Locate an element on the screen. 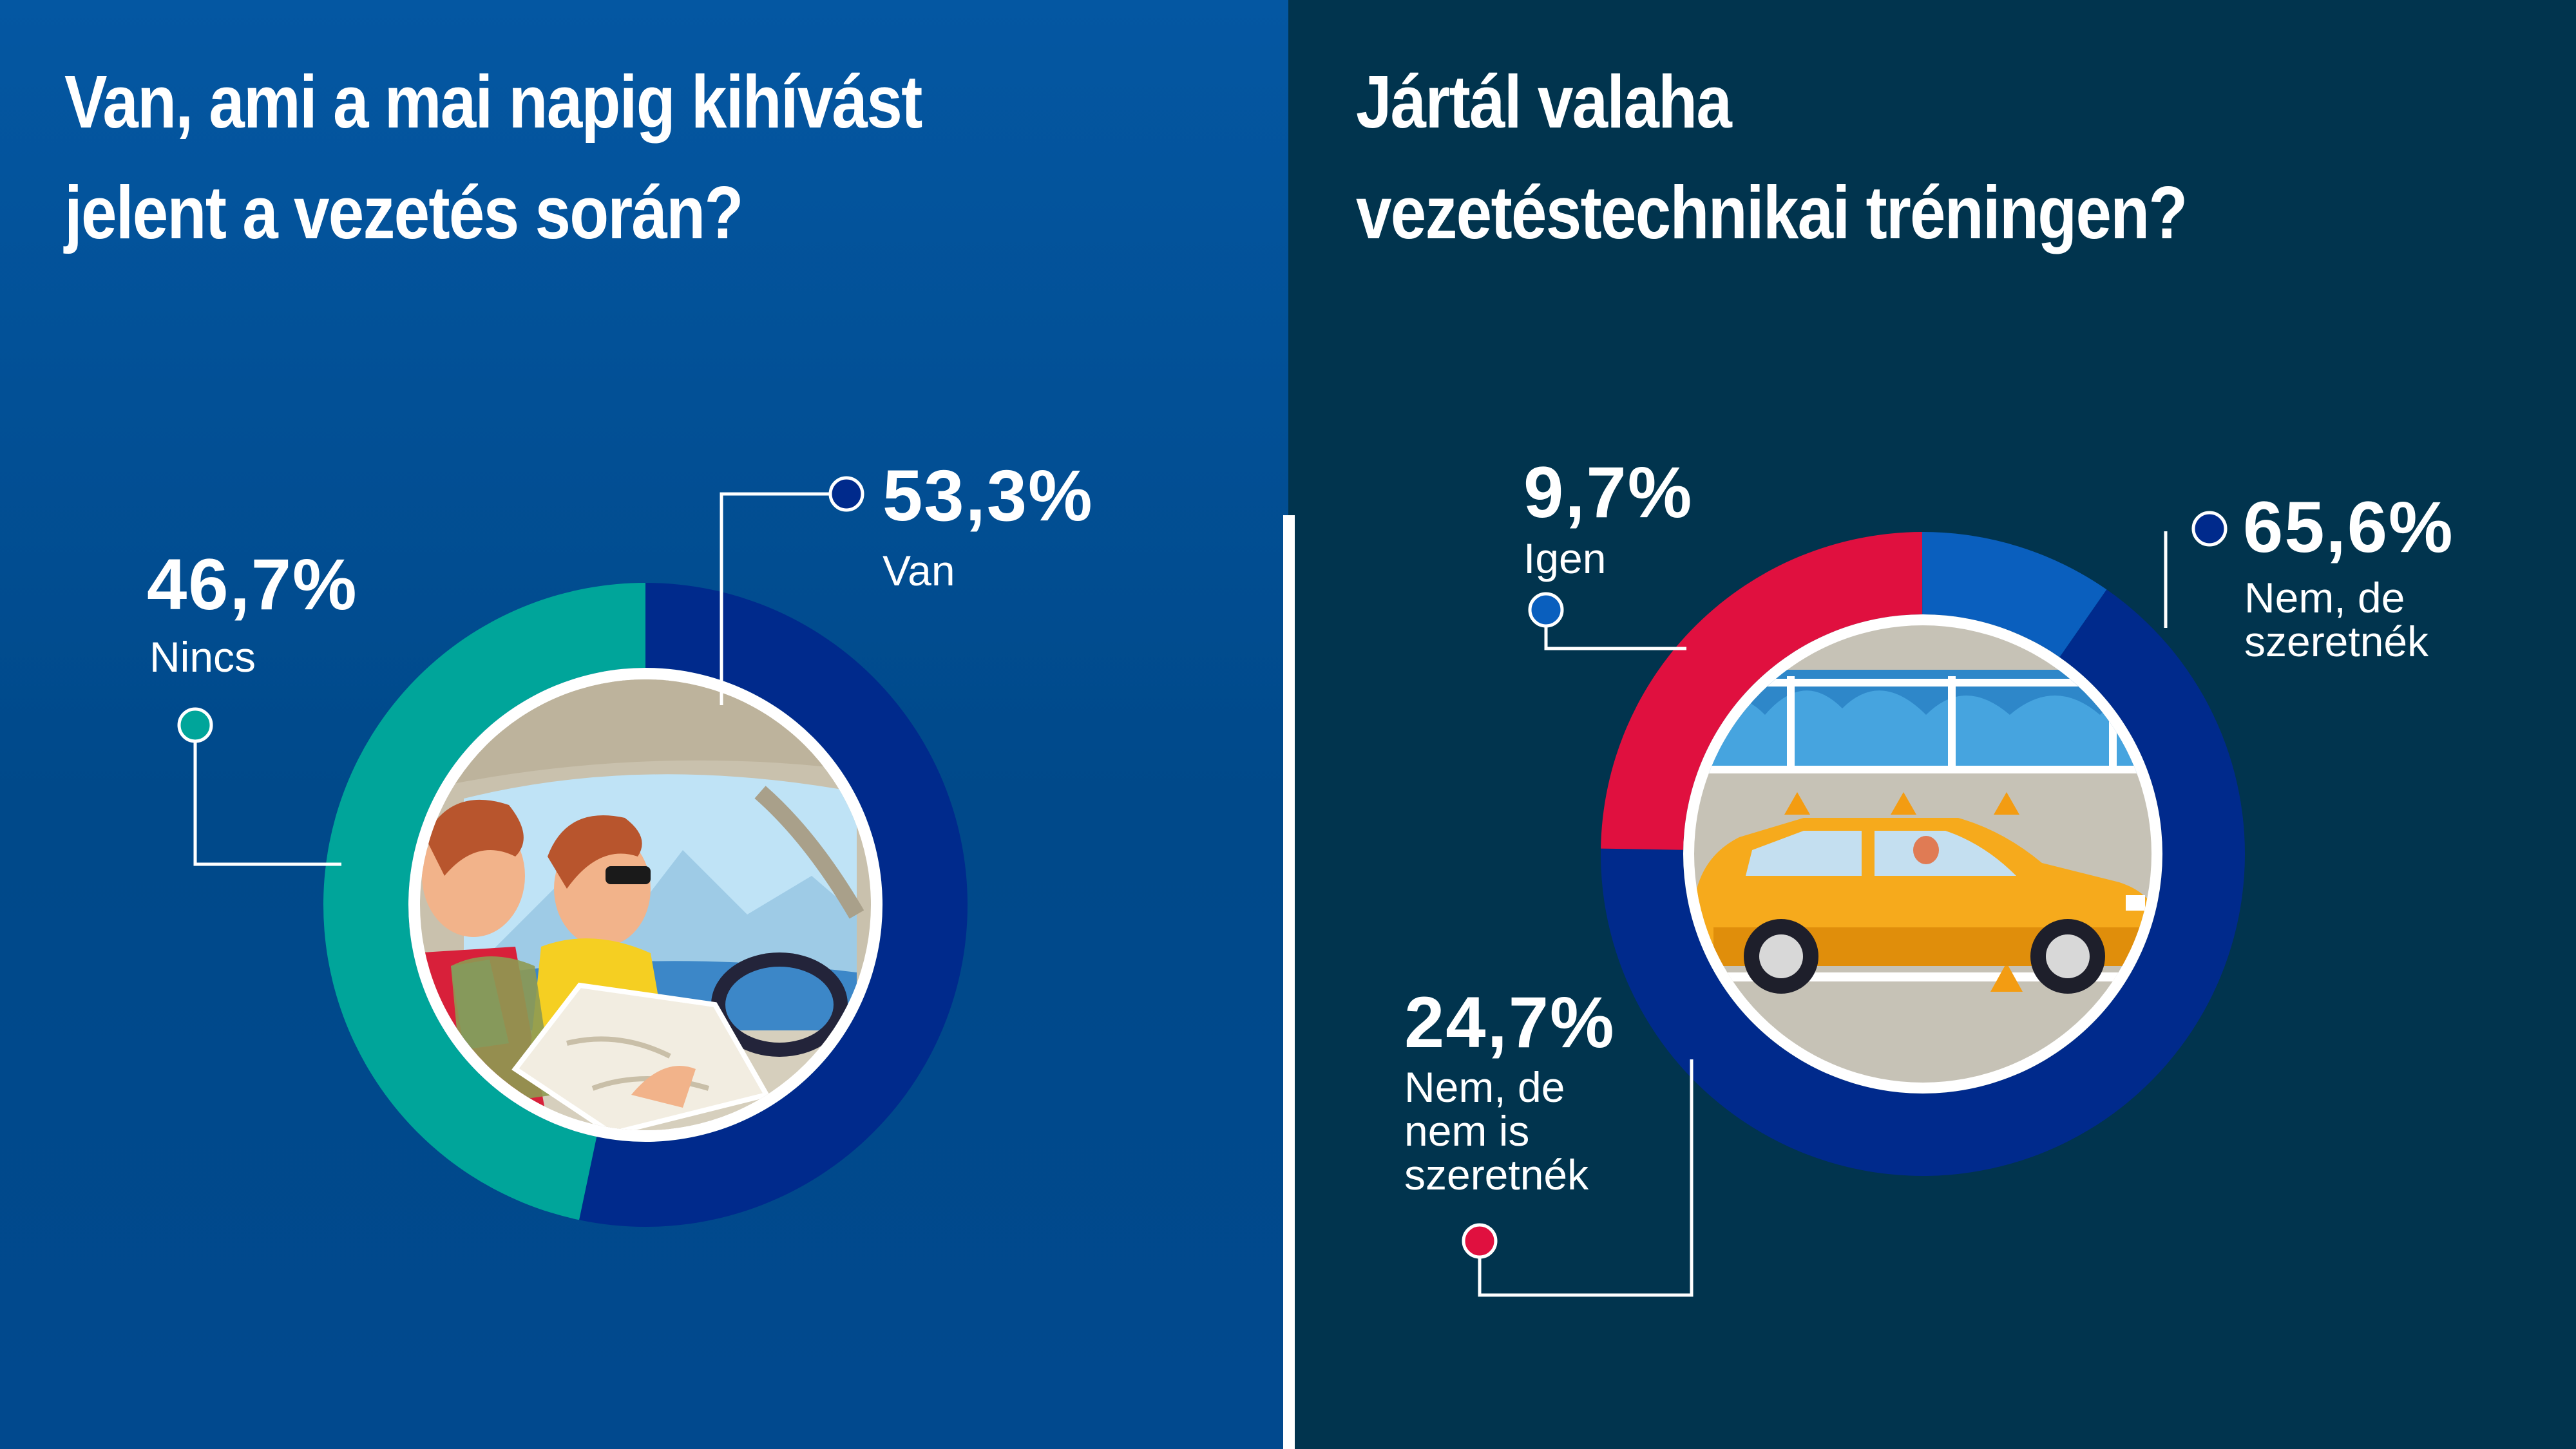  donut-slice-igen is located at coordinates (2015, 595).